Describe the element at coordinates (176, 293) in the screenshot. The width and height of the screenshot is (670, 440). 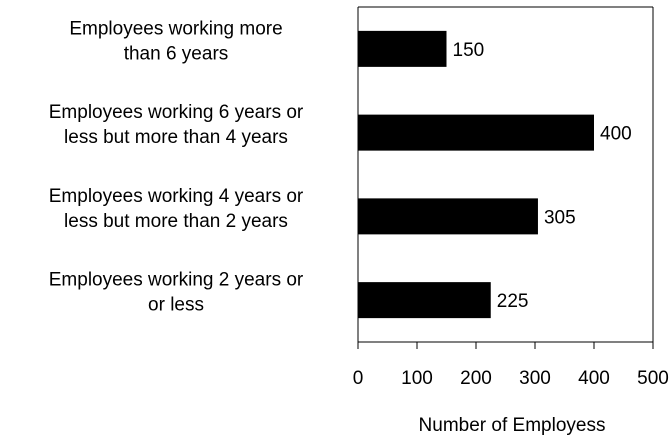
I see `category-label-4: Employees working 2 years or or less` at that location.